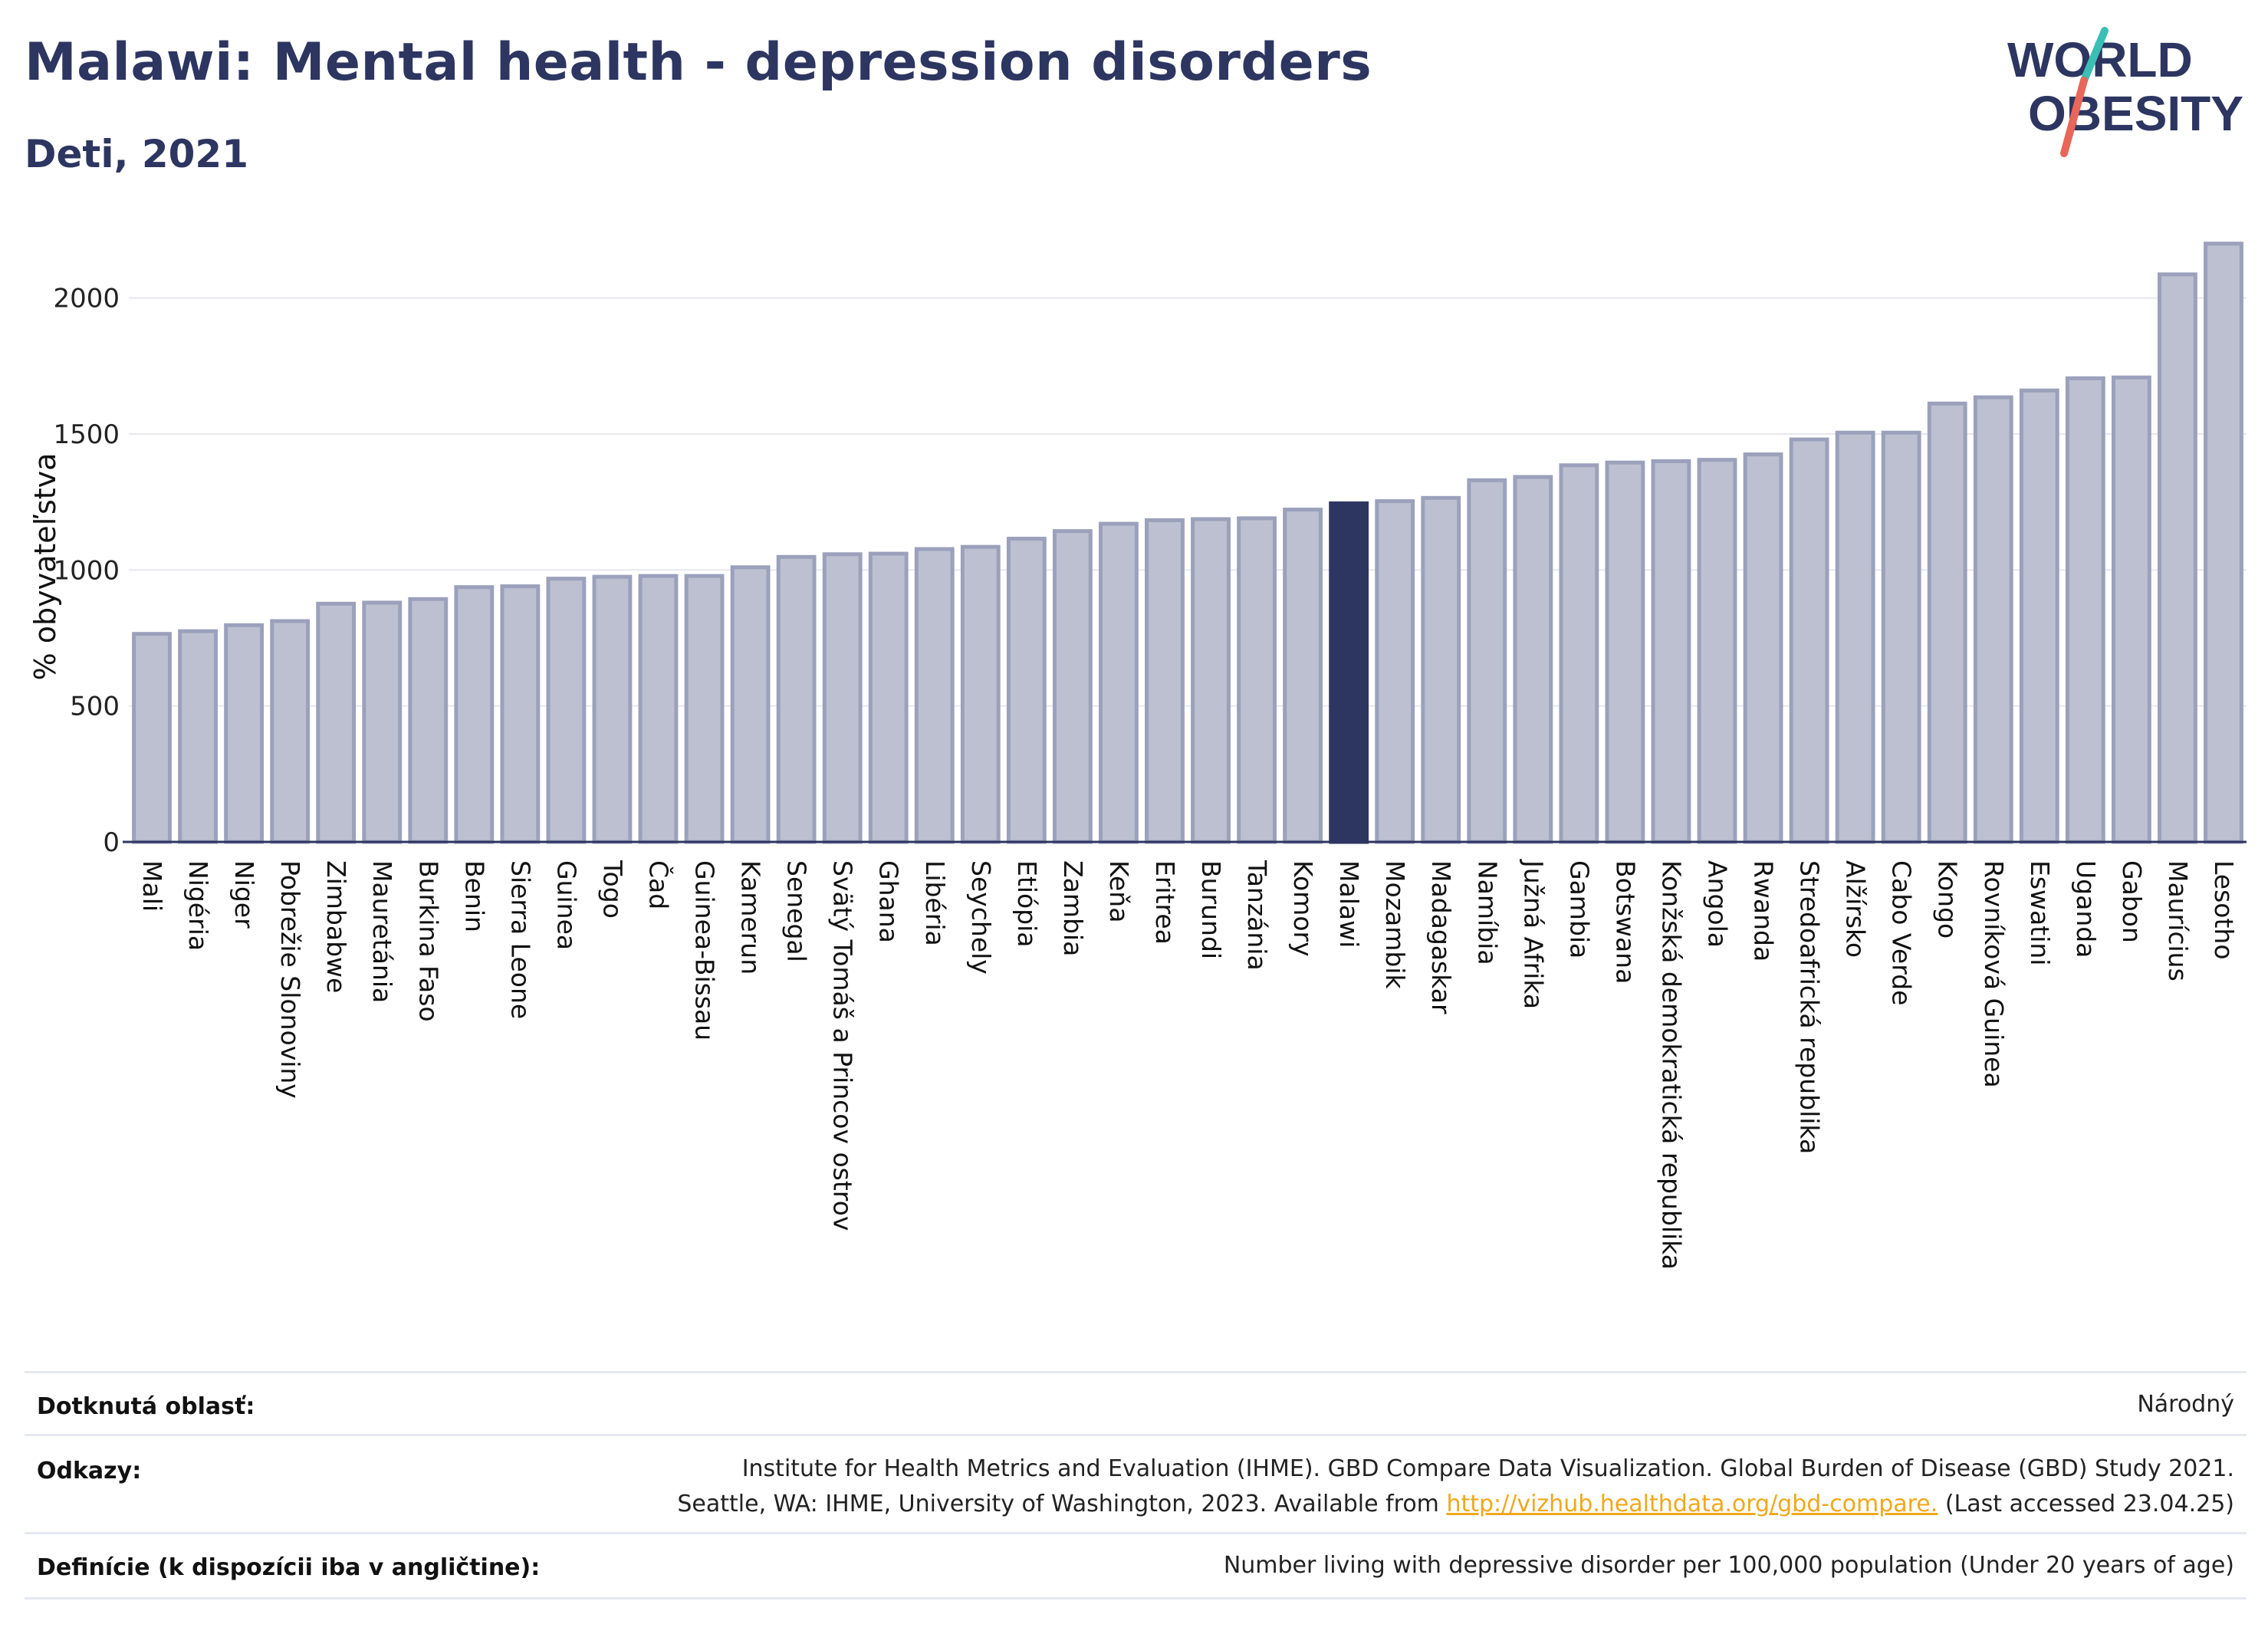 This screenshot has height=1634, width=2268. I want to click on x-tick-label: Seychely, so click(981, 918).